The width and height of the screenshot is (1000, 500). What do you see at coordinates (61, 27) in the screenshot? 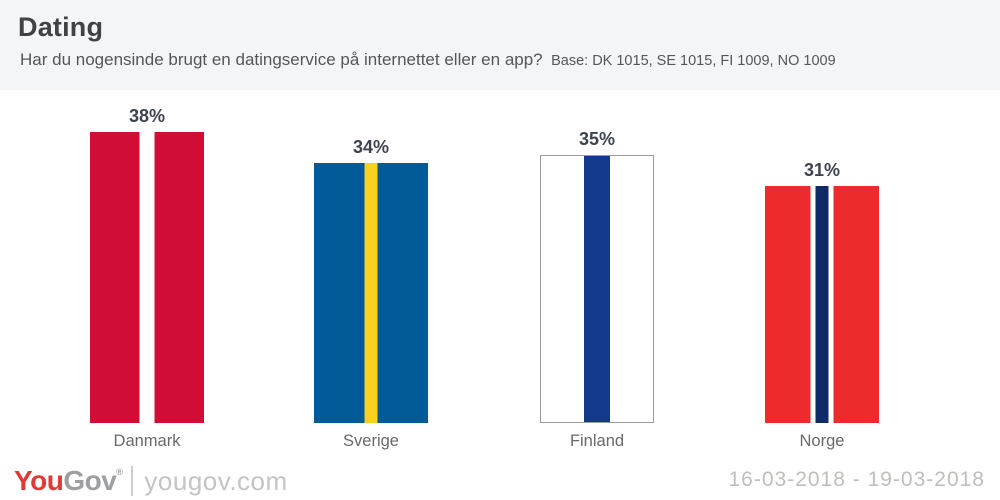
I see `page-title: Dating` at bounding box center [61, 27].